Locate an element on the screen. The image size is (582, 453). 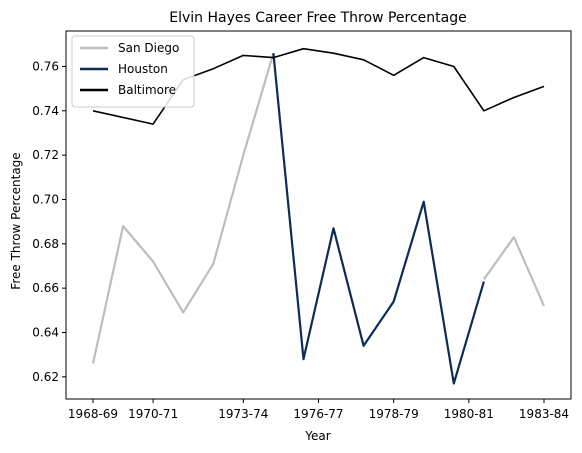
x-tick-label: 1970-71 is located at coordinates (153, 414).